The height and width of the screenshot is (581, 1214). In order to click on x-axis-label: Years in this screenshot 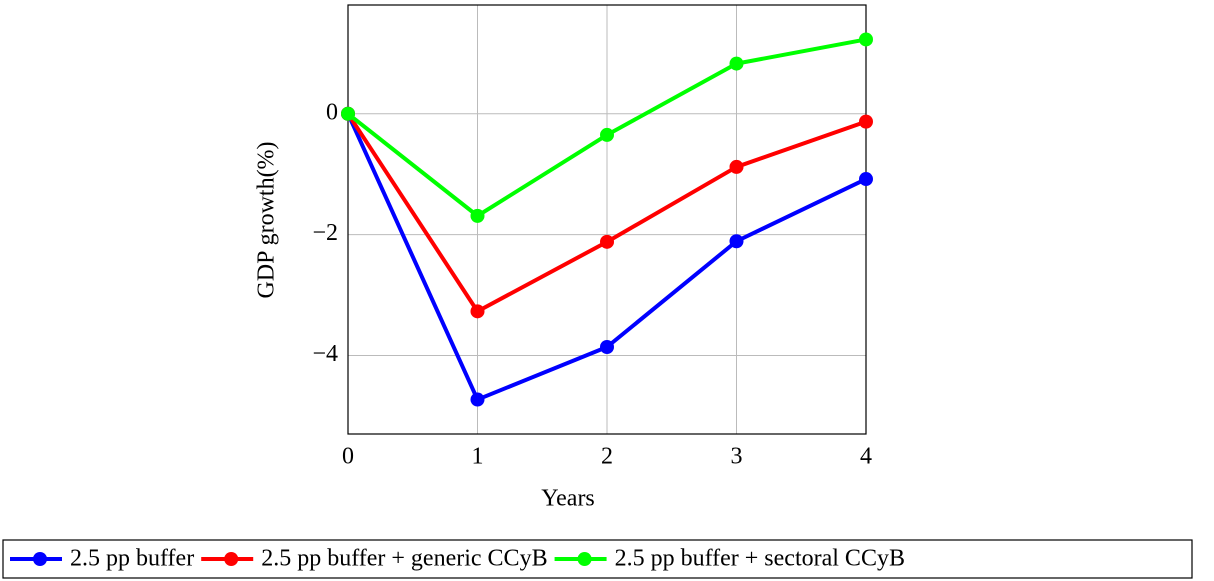, I will do `click(568, 499)`.